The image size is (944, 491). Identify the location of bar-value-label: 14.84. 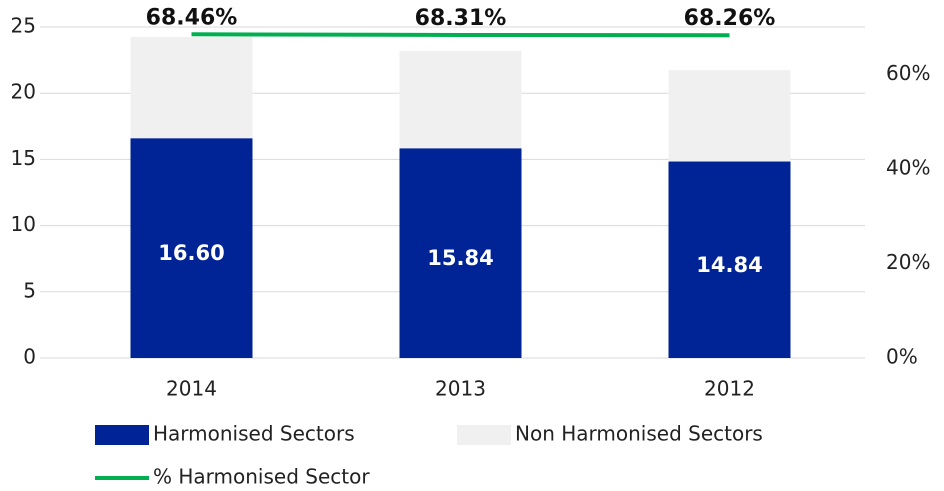
(729, 265).